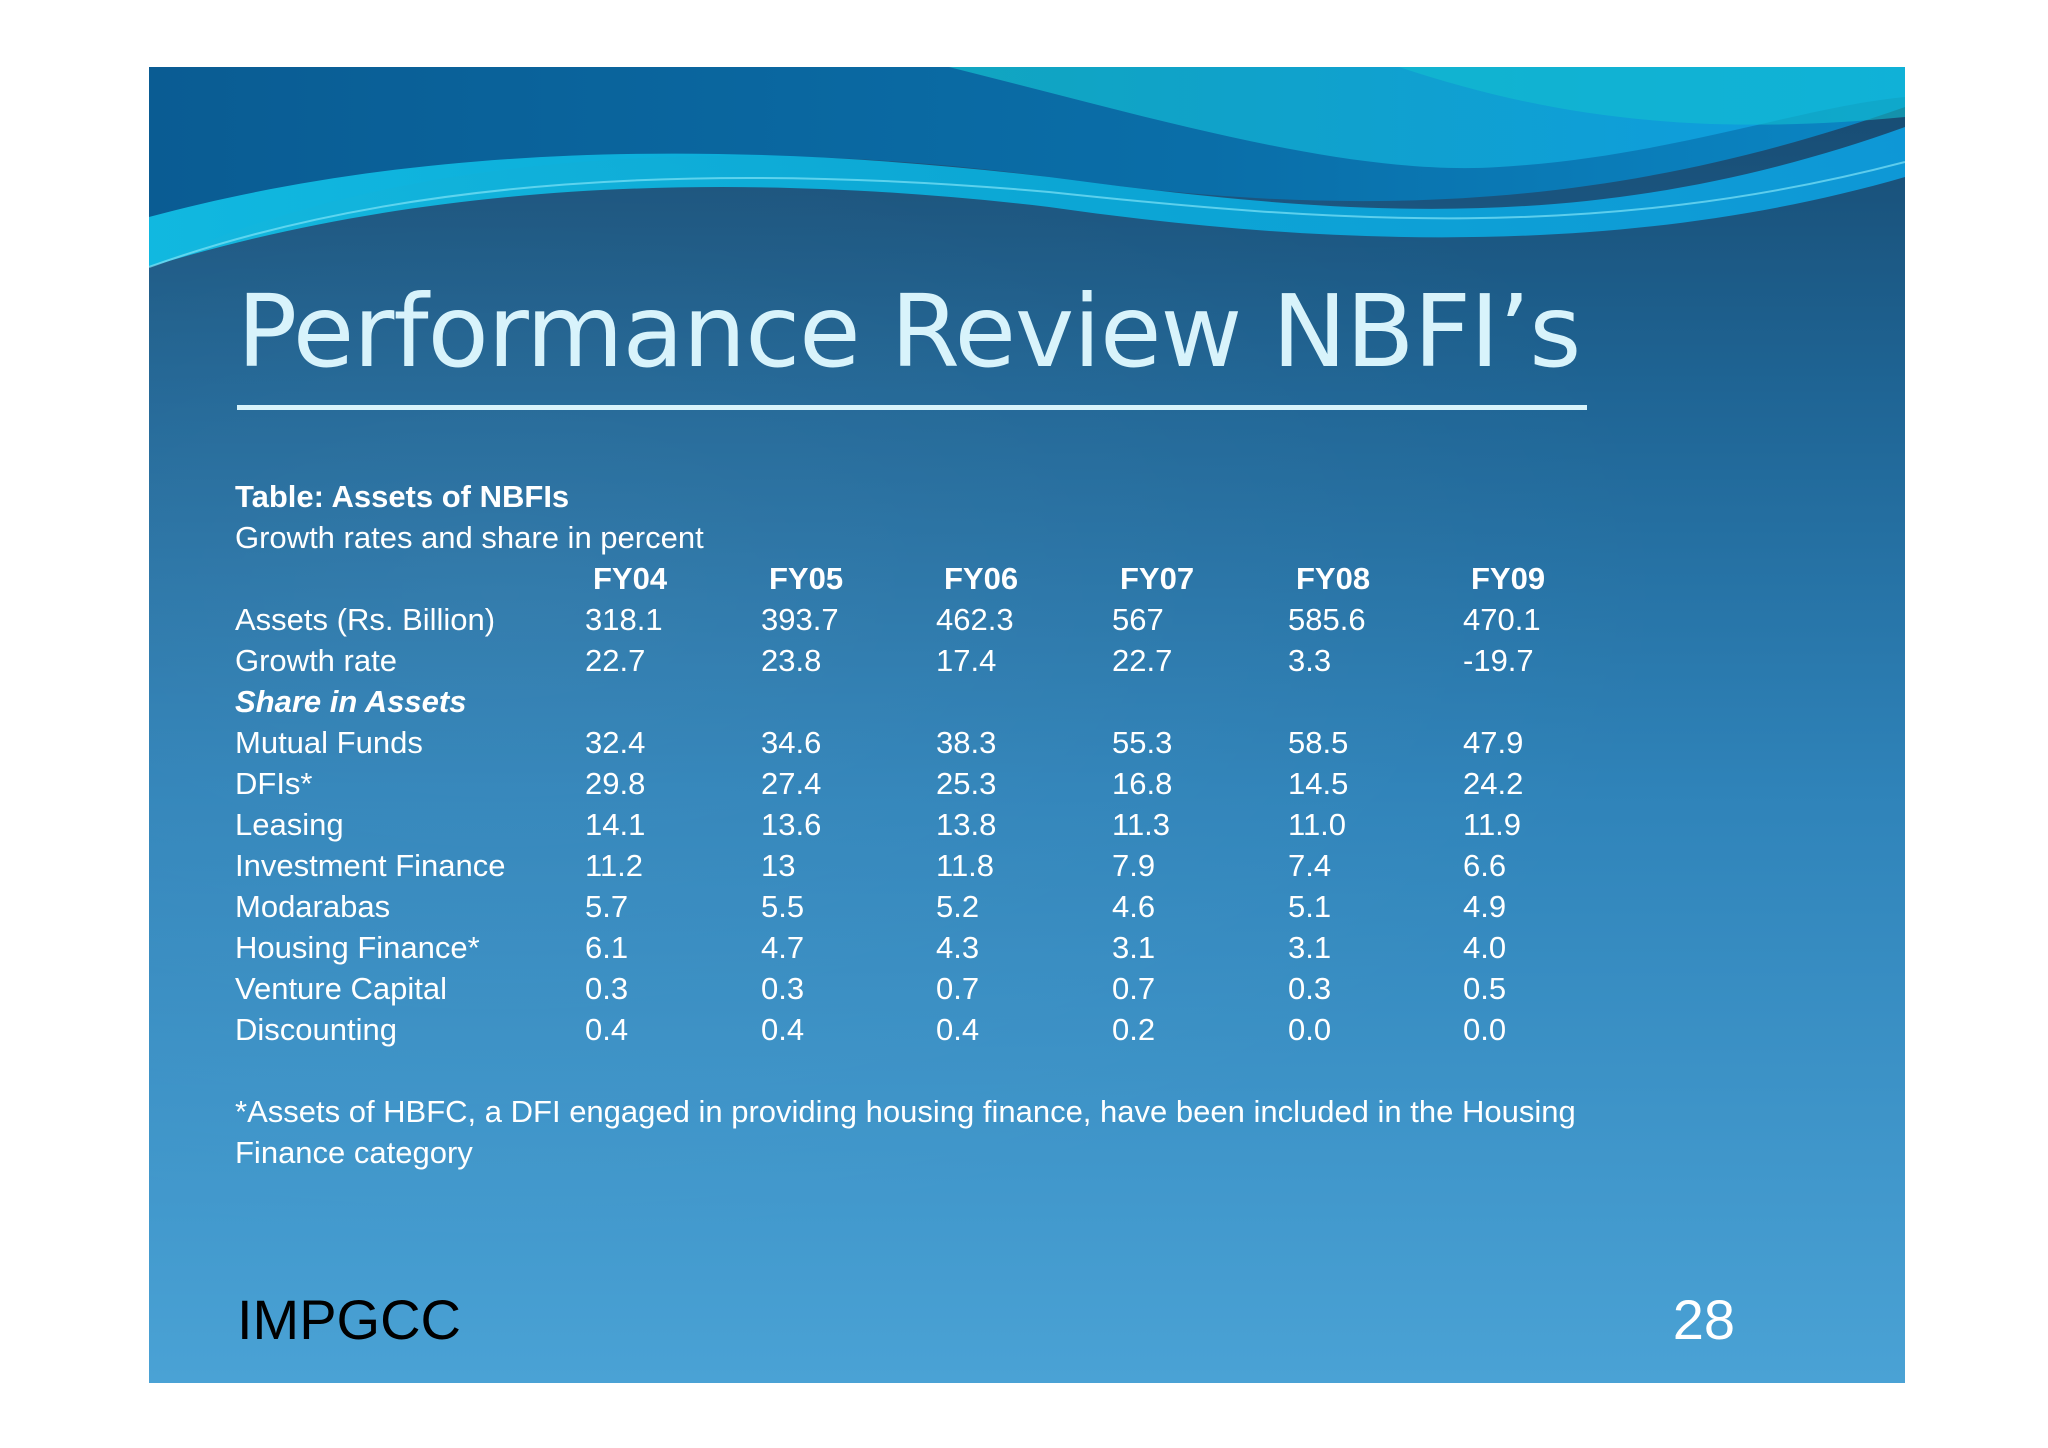 This screenshot has height=1448, width=2048. Describe the element at coordinates (289, 824) in the screenshot. I see `row-label: Leasing` at that location.